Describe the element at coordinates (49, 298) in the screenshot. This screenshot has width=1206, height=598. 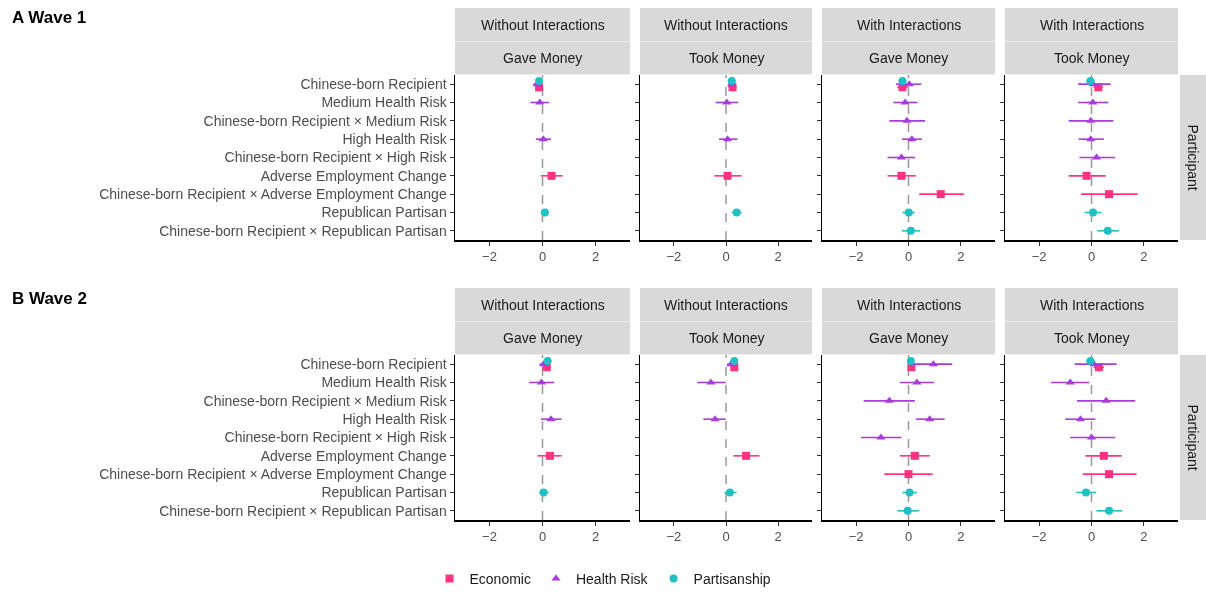
I see `text: B Wave 2` at that location.